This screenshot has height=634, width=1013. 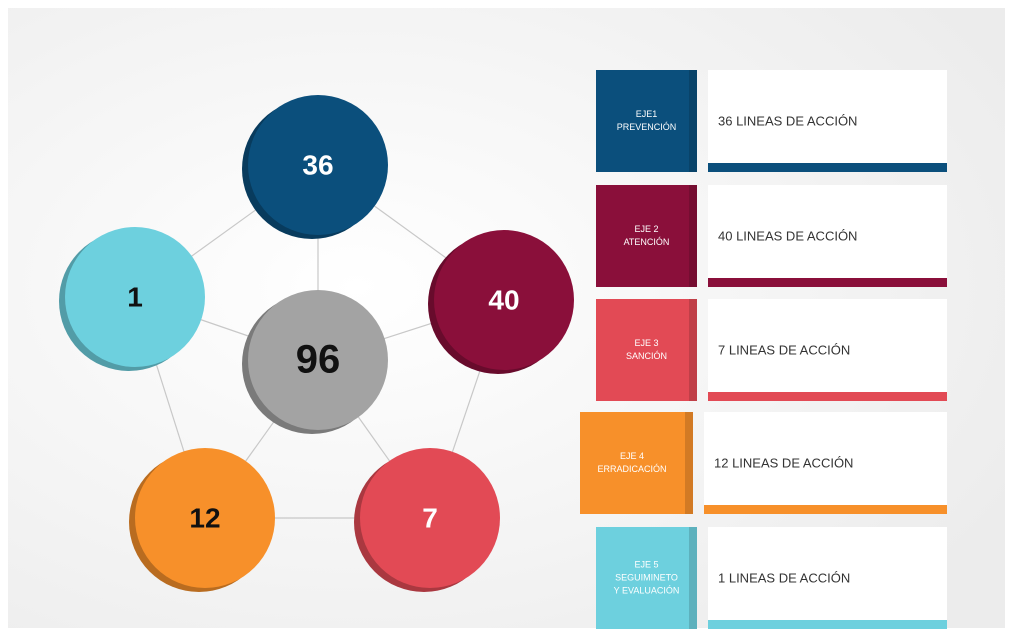 I want to click on row-title: EJE1, so click(x=647, y=114).